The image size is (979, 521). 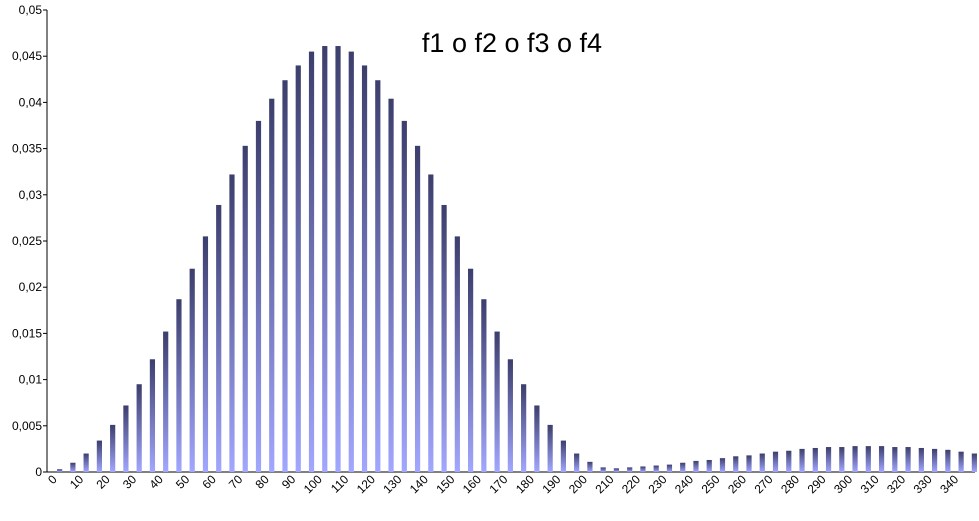 What do you see at coordinates (551, 484) in the screenshot?
I see `x-tick-label: 190` at bounding box center [551, 484].